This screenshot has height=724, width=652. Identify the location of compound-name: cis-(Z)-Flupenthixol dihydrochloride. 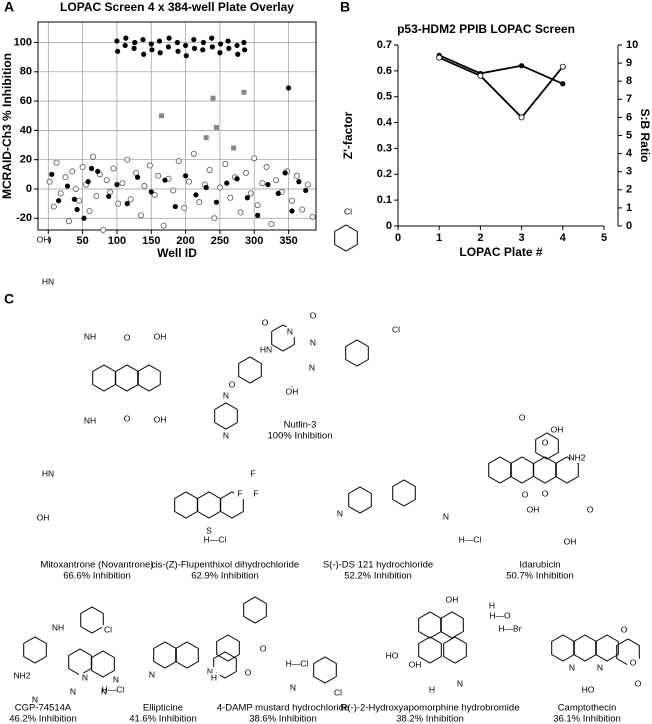
(225, 565).